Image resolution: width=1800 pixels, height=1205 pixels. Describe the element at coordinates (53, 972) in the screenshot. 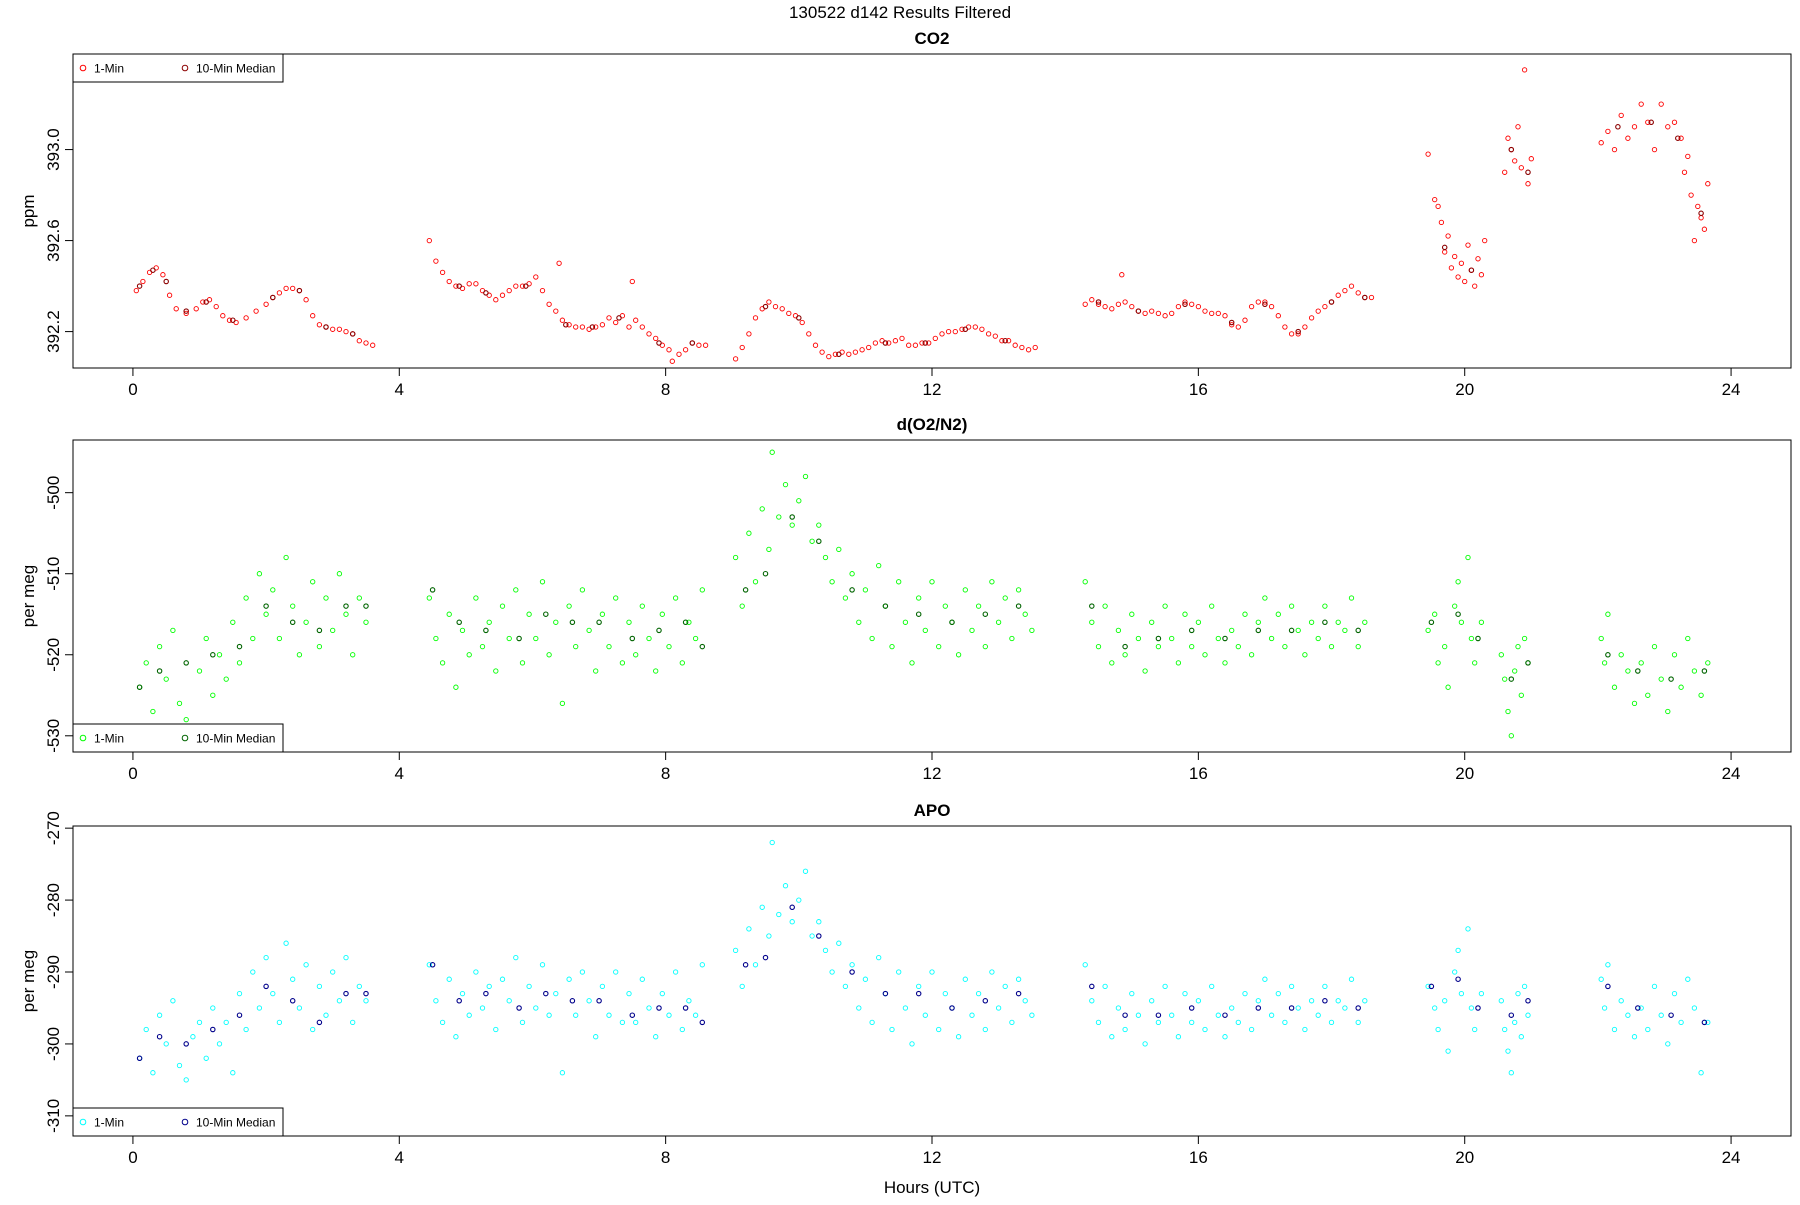

I see `y-tick-label: -290` at that location.